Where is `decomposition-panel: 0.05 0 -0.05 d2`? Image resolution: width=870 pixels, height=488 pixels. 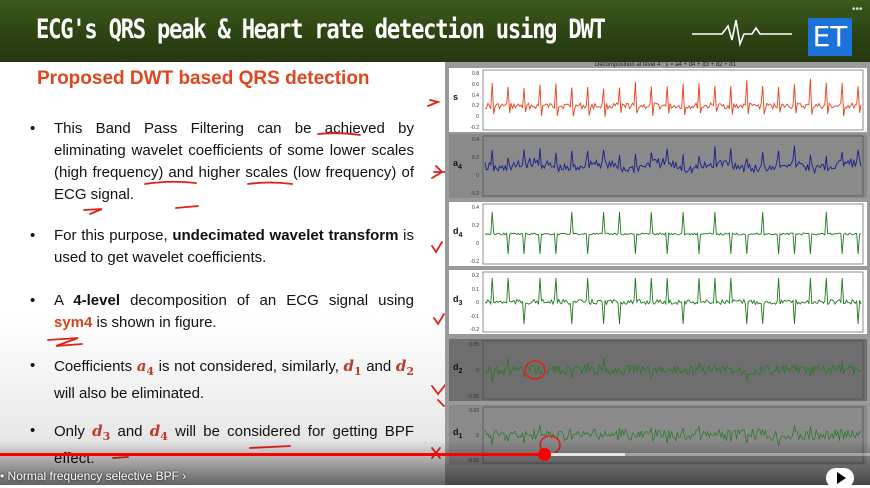 decomposition-panel: 0.05 0 -0.05 d2 is located at coordinates (658, 370).